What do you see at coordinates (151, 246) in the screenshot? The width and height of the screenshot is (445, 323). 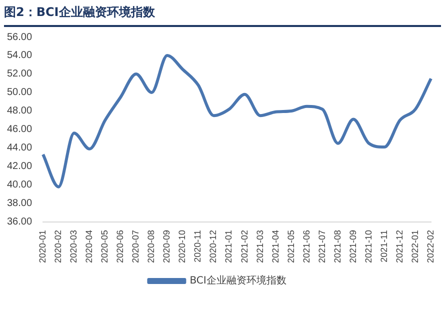 I see `x-tick-label: 2020-08` at bounding box center [151, 246].